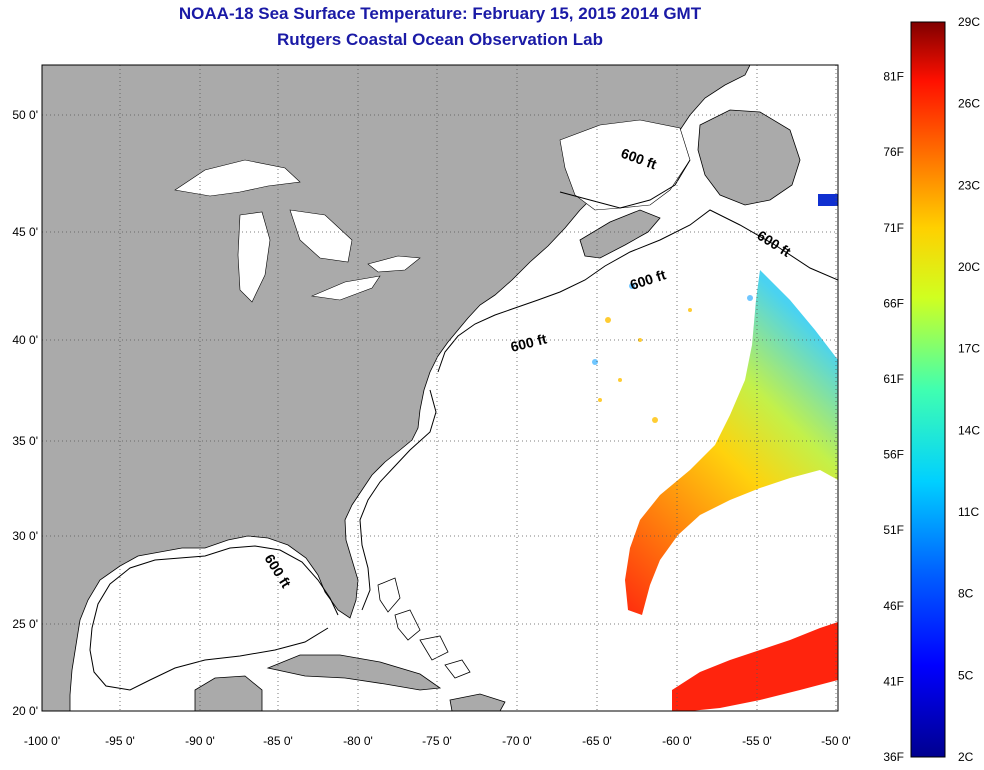 The width and height of the screenshot is (984, 770). What do you see at coordinates (424, 628) in the screenshot?
I see `bahamas` at bounding box center [424, 628].